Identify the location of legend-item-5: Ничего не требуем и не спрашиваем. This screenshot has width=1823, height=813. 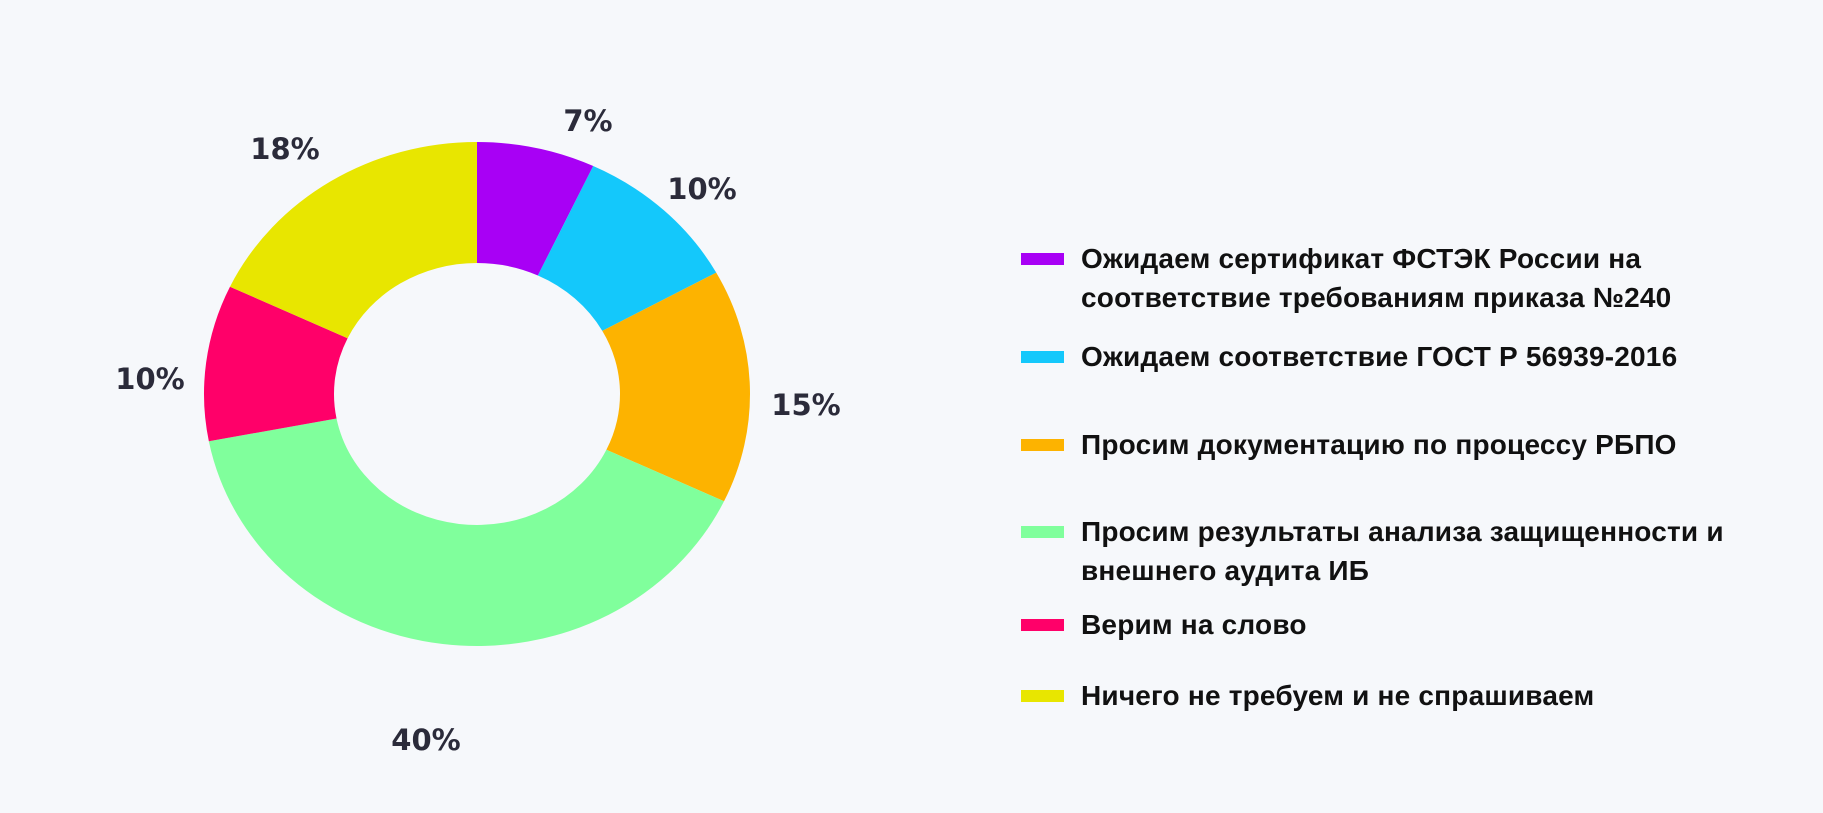
(1401, 695).